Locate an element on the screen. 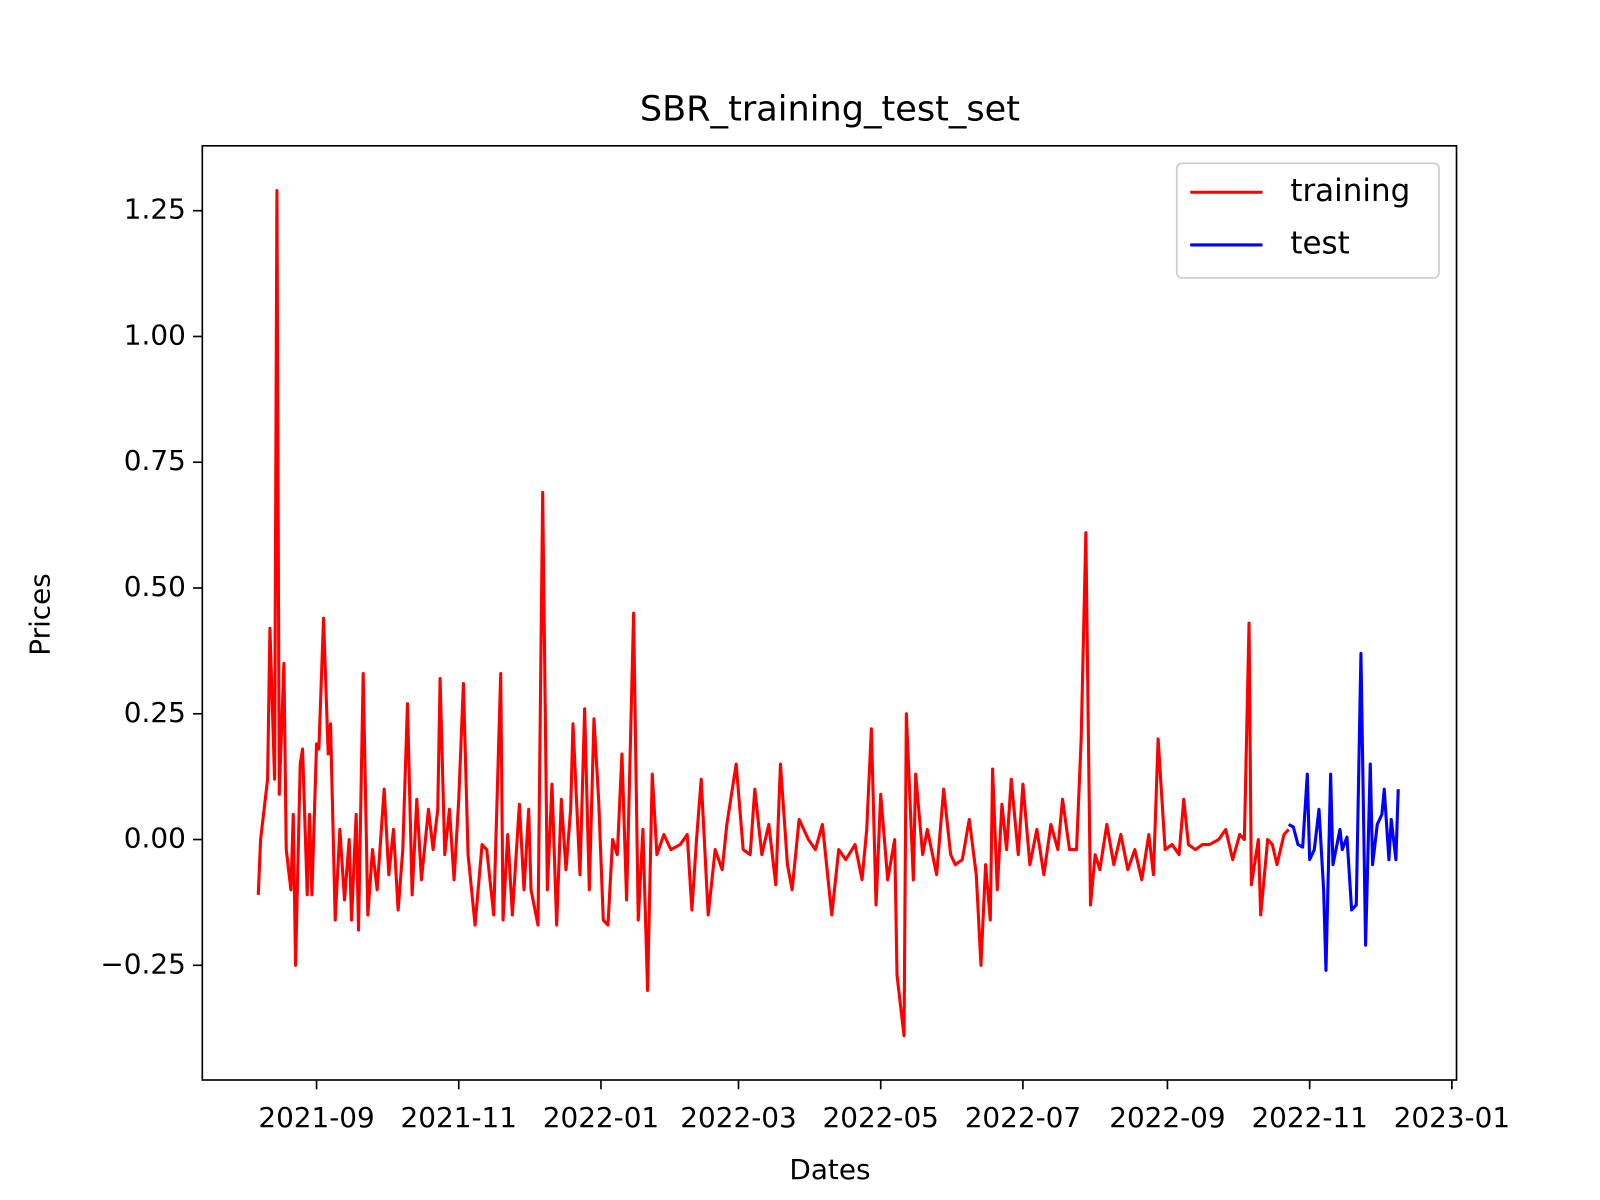 This screenshot has height=1200, width=1600. x-tick-label: 2021-09 is located at coordinates (316, 1117).